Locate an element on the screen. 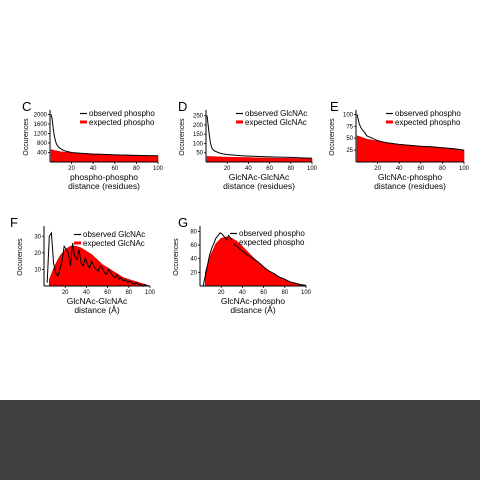  x-axis-label: phospho-phospho is located at coordinates (104, 177).